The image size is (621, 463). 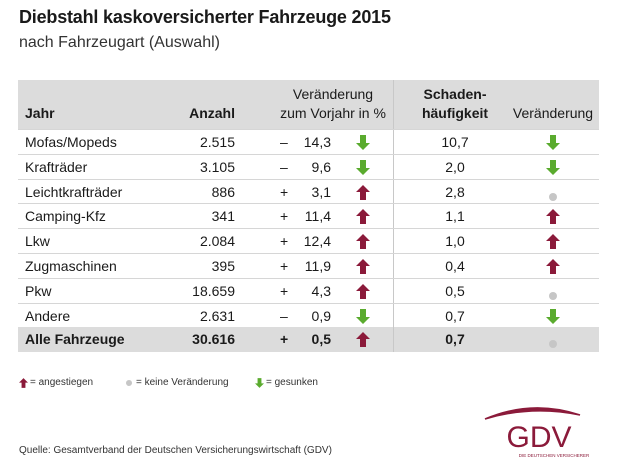 I want to click on vehicle-type: Alle Fahrzeuge, so click(x=75, y=339).